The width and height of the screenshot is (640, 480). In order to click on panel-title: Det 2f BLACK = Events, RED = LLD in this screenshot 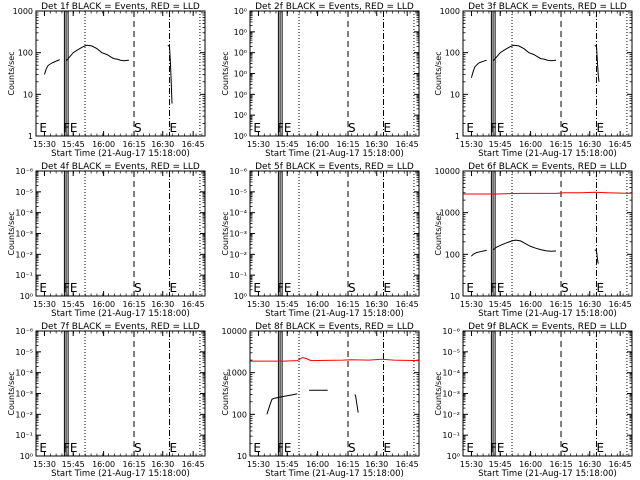, I will do `click(334, 7)`.